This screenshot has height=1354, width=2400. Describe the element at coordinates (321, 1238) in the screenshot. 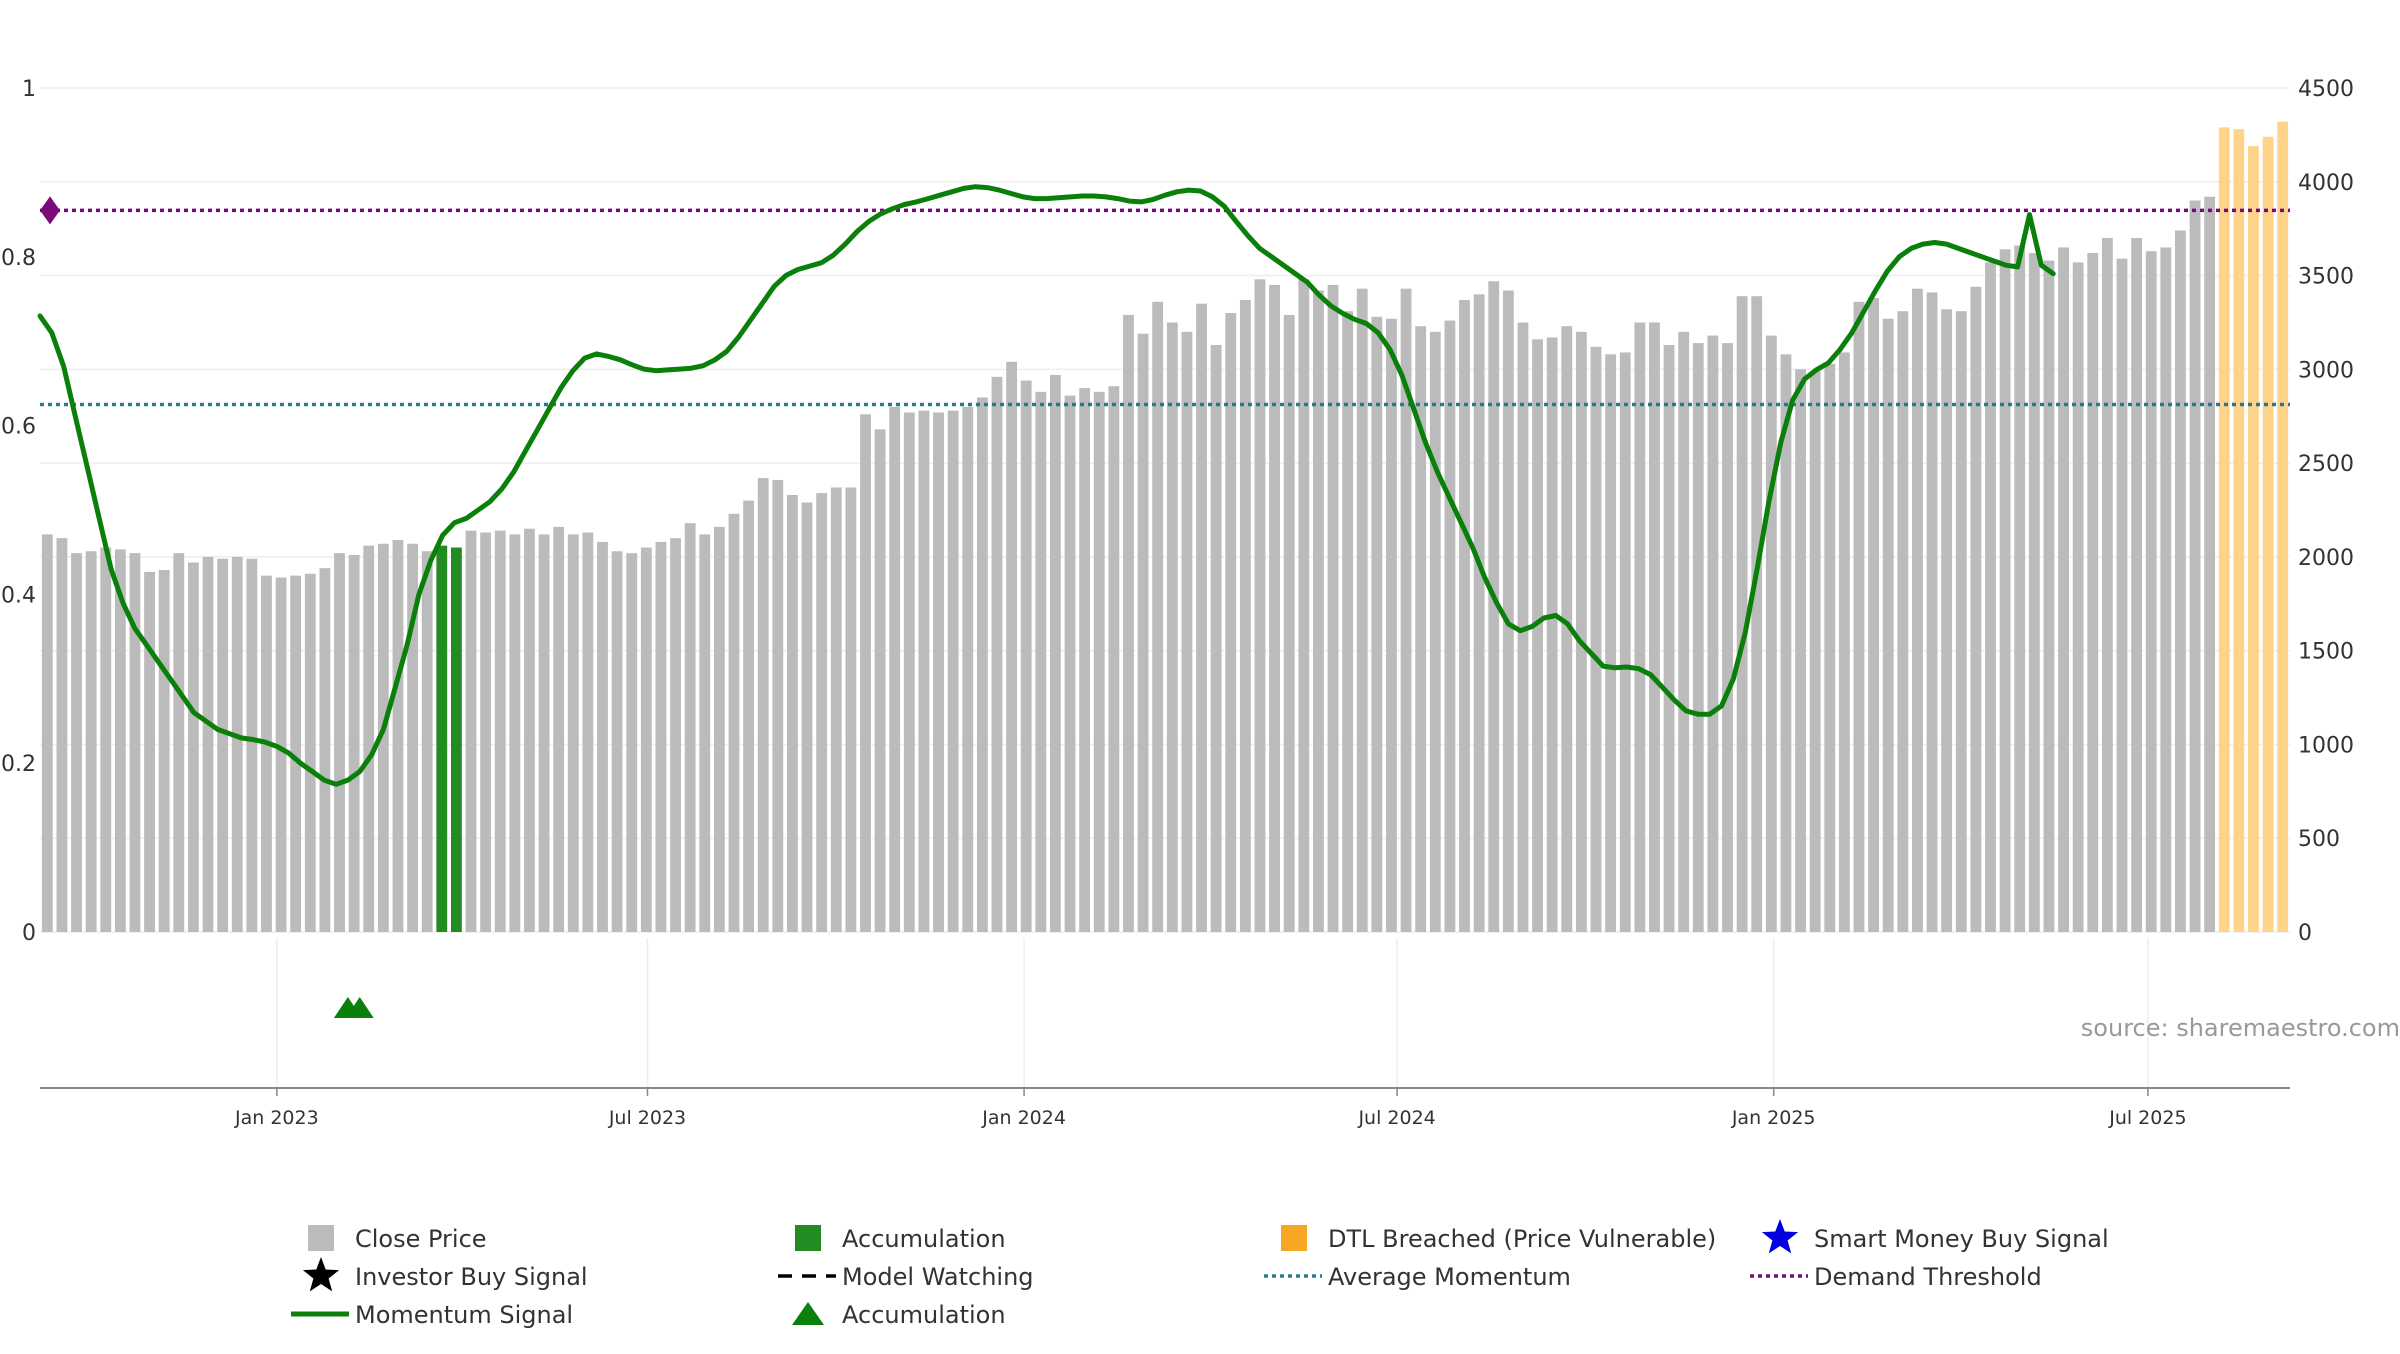

I see `legend-square-icon` at that location.